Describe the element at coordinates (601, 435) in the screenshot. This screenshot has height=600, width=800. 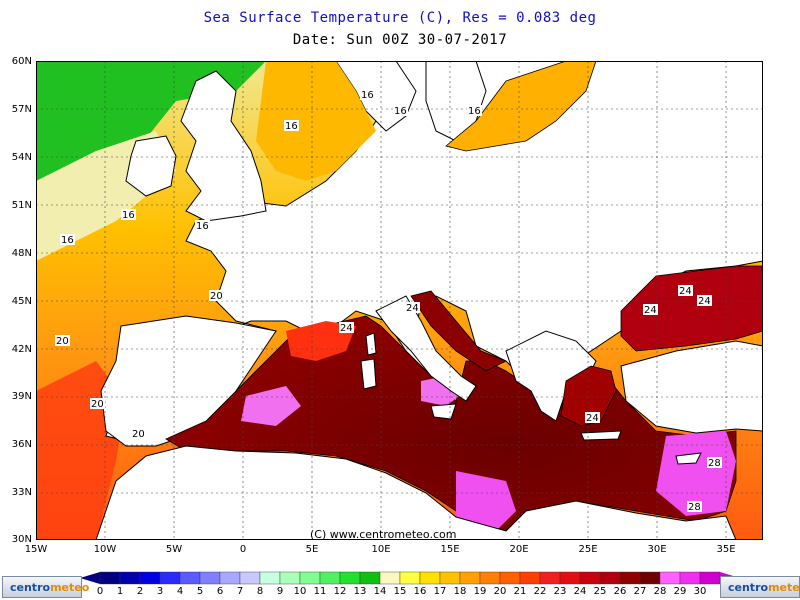
I see `crete` at that location.